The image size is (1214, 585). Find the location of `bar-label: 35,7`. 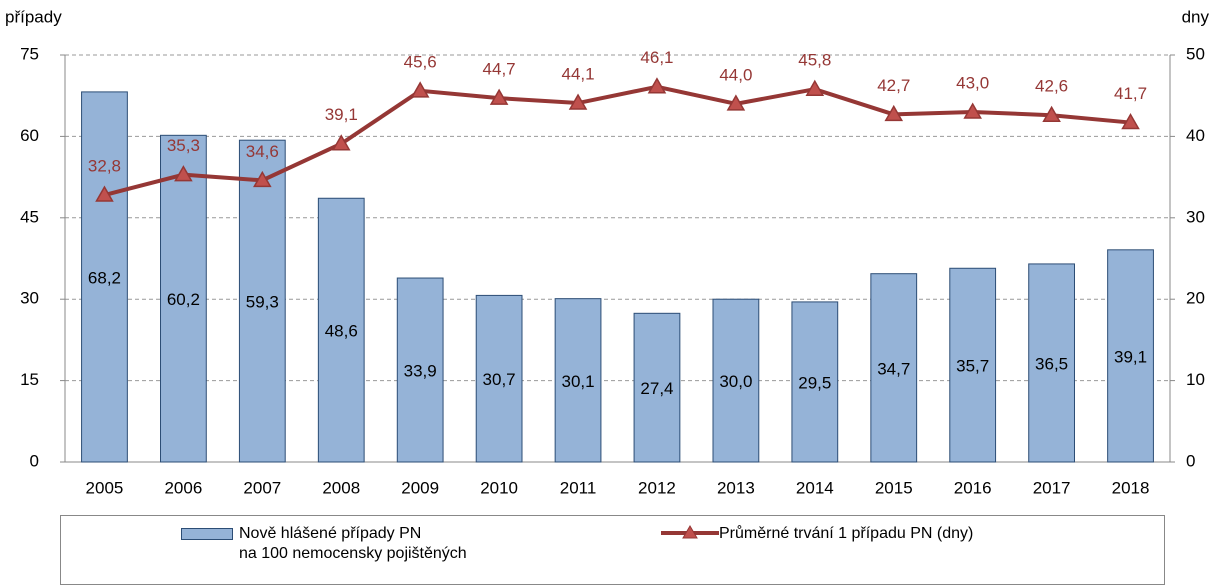

bar-label: 35,7 is located at coordinates (972, 366).